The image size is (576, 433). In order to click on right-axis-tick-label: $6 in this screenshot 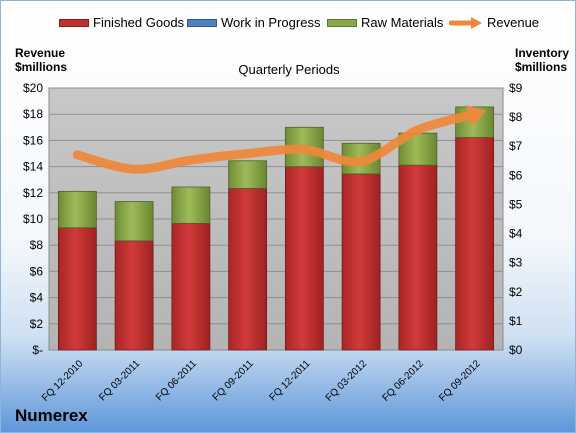, I will do `click(516, 175)`.